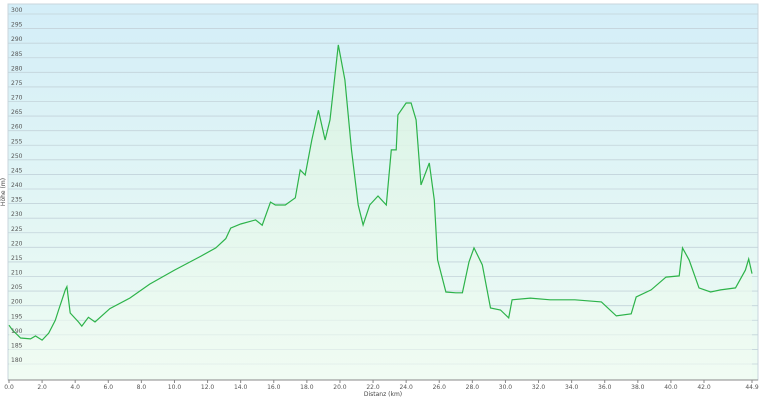 This screenshot has width=761, height=400. What do you see at coordinates (109, 387) in the screenshot?
I see `x-tick-label: 6.0` at bounding box center [109, 387].